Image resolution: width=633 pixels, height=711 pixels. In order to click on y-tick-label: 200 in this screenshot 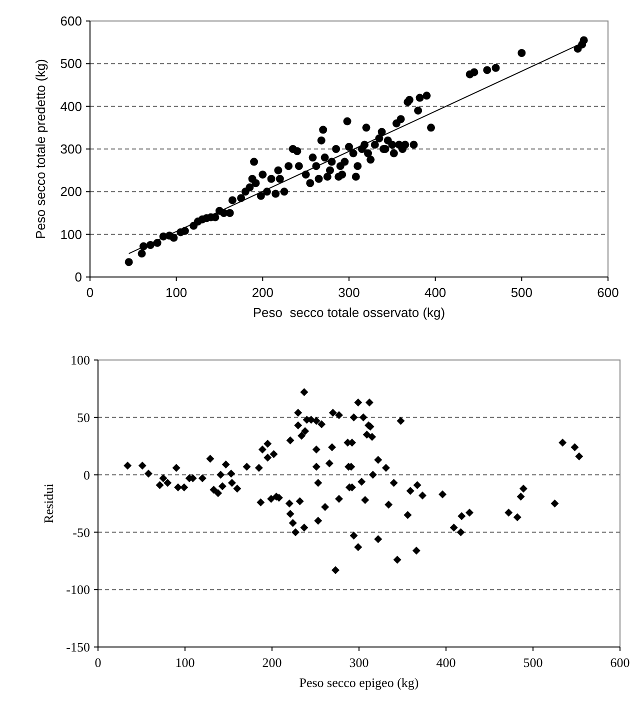, I will do `click(71, 192)`.